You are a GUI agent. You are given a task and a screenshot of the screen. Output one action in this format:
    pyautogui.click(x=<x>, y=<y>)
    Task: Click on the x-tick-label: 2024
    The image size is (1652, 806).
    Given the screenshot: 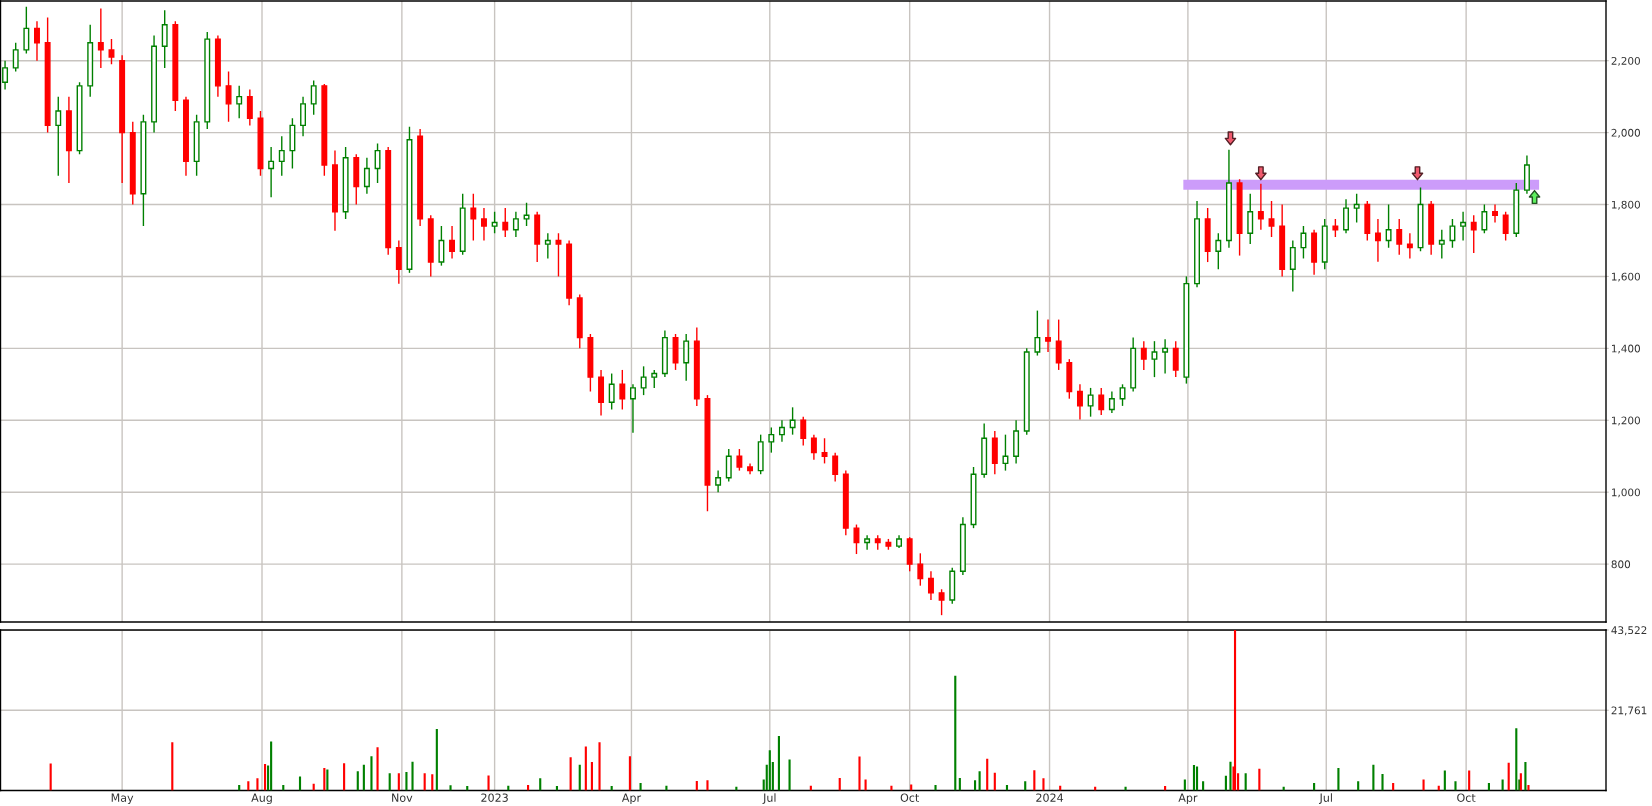 What is the action you would take?
    pyautogui.click(x=1050, y=797)
    